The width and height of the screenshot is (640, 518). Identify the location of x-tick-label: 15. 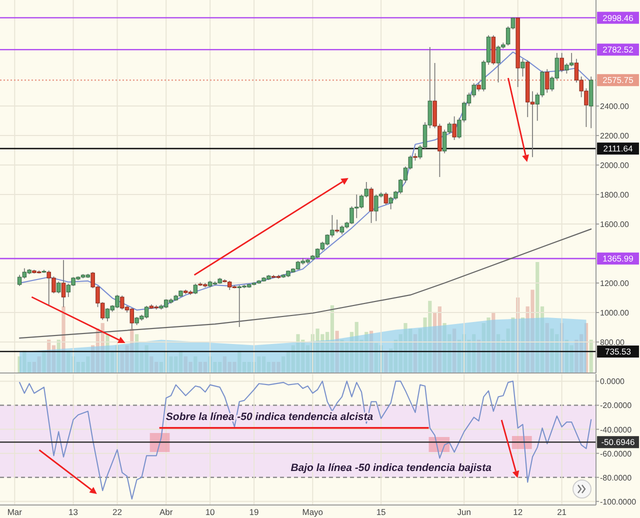
(381, 512).